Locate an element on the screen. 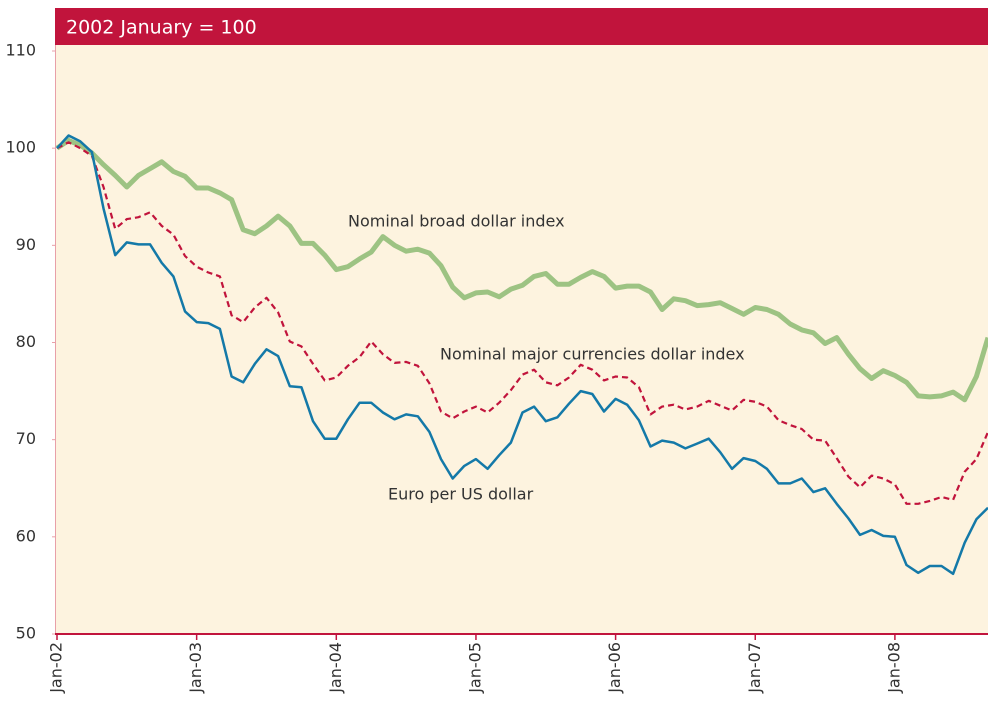  x-tick-label: Jan-03 is located at coordinates (195, 668).